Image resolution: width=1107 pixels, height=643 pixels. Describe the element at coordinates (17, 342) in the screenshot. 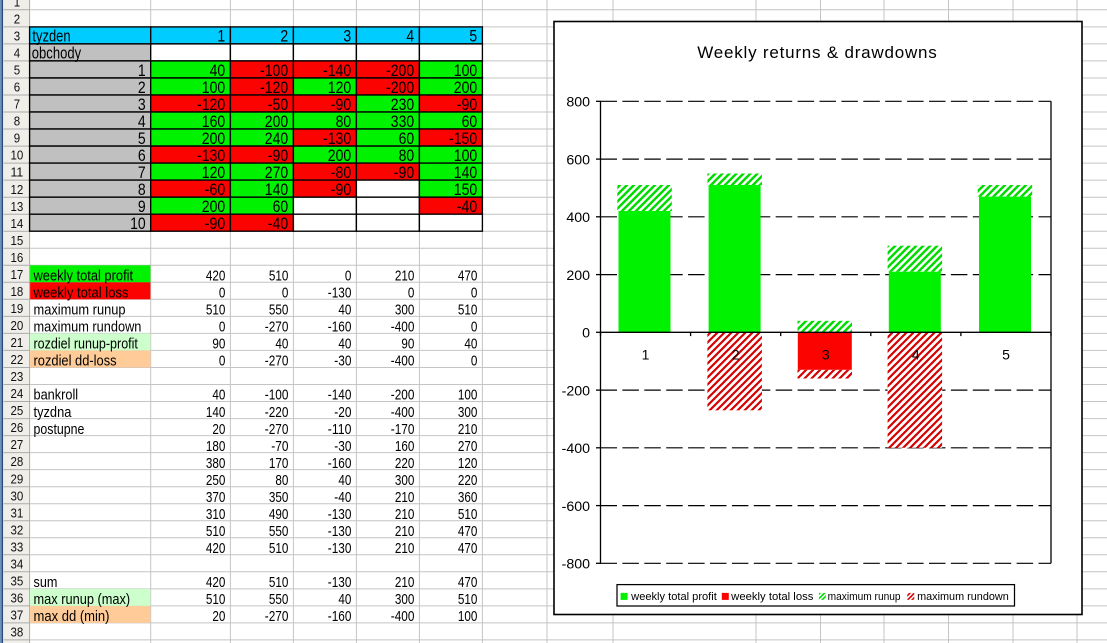

I see `svg-text: 21` at that location.